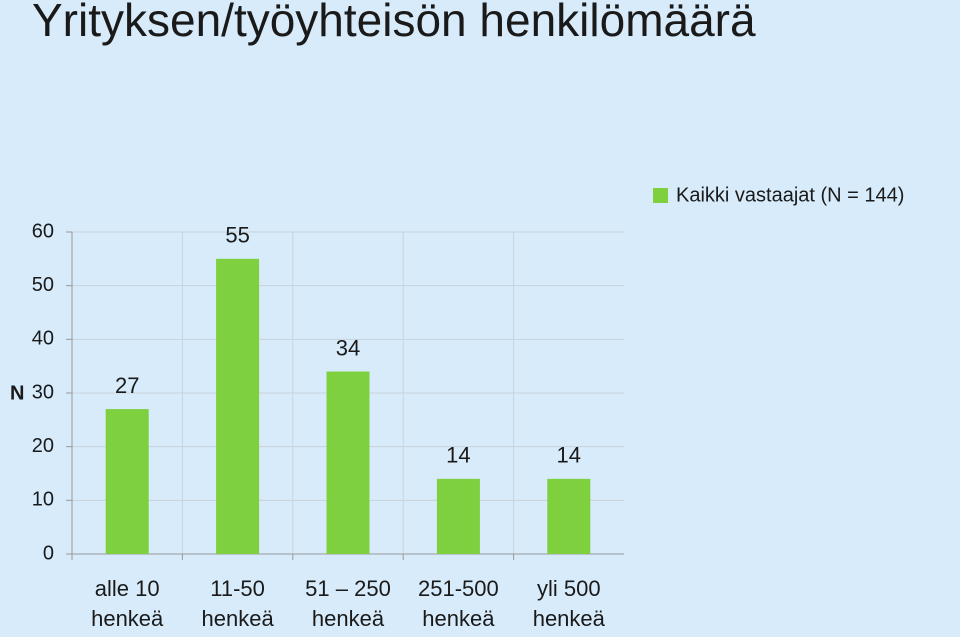 The height and width of the screenshot is (637, 960). Describe the element at coordinates (348, 603) in the screenshot. I see `x-tick-label: 51 – 250 henkeä` at that location.